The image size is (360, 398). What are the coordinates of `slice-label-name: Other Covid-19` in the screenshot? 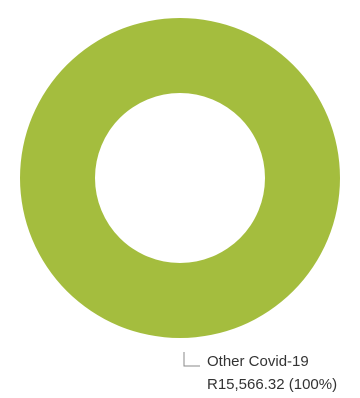 It's located at (258, 361).